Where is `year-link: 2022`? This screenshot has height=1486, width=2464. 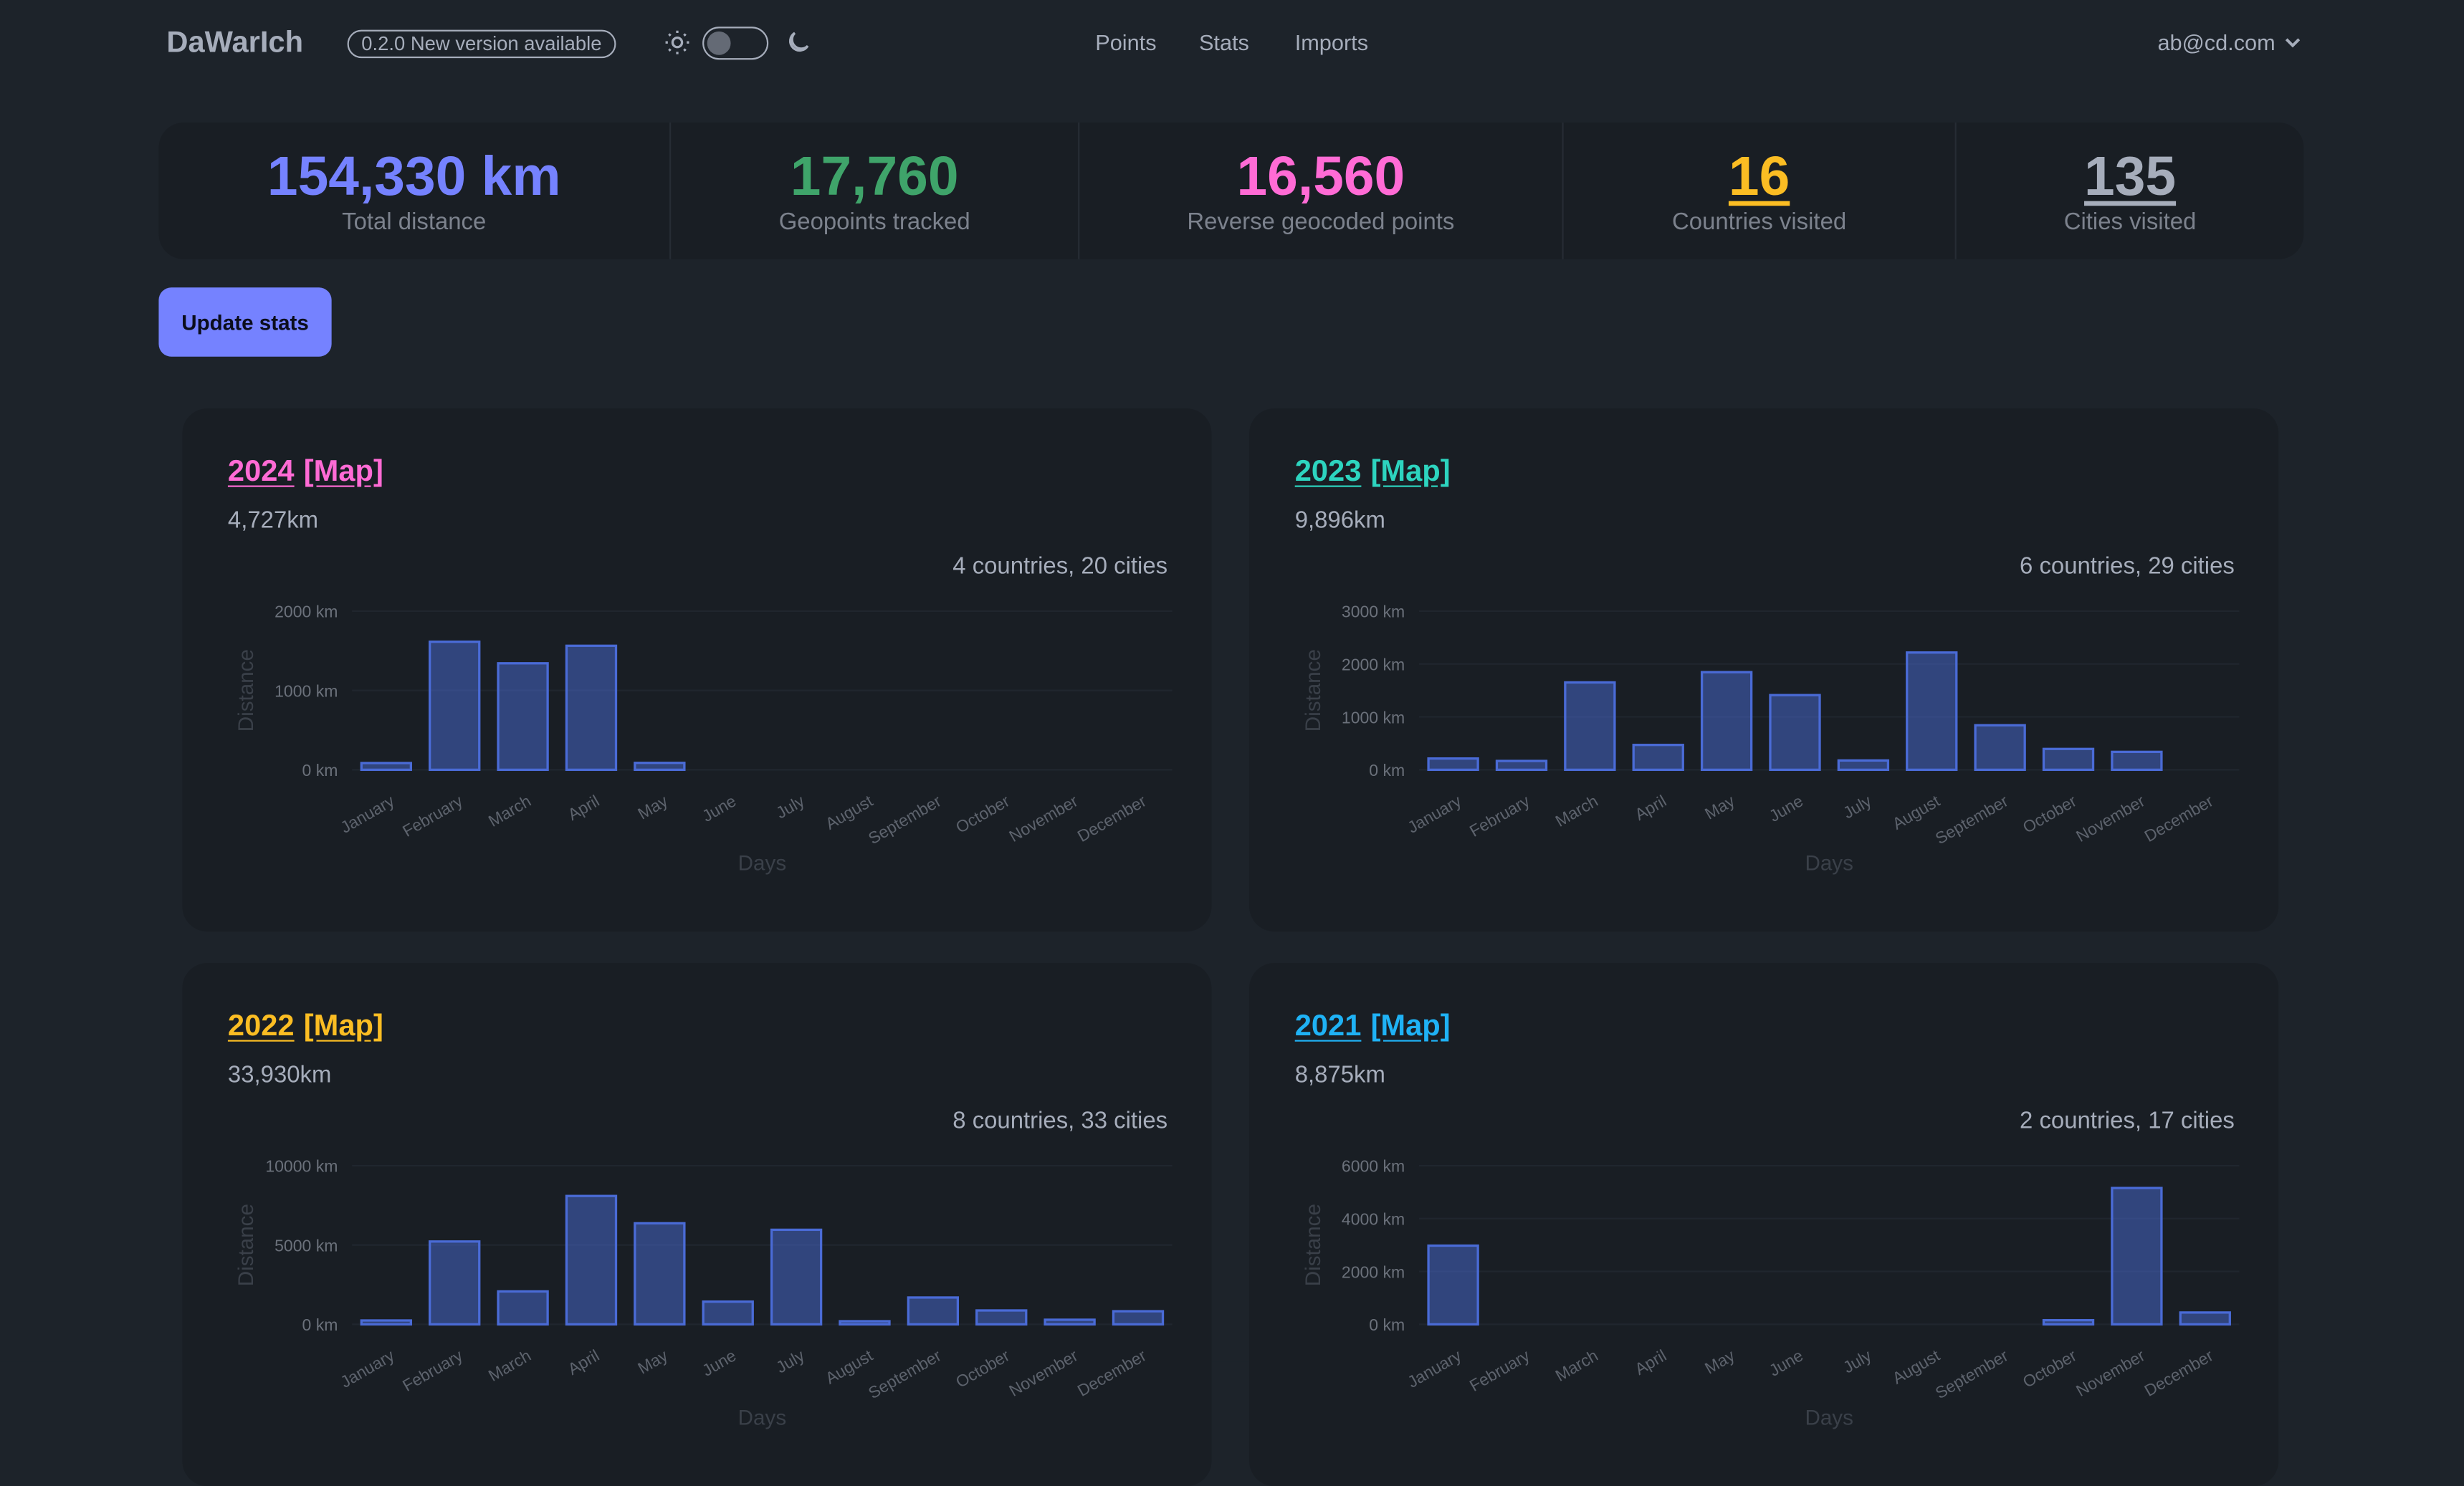
year-link: 2022 is located at coordinates (261, 1026).